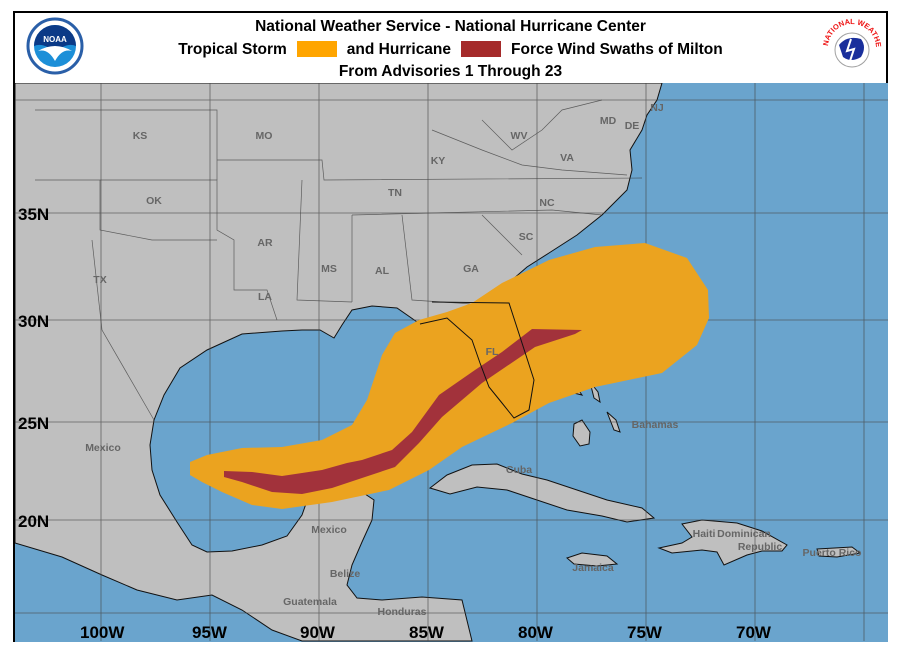  Describe the element at coordinates (657, 108) in the screenshot. I see `label-nj: NJ` at that location.